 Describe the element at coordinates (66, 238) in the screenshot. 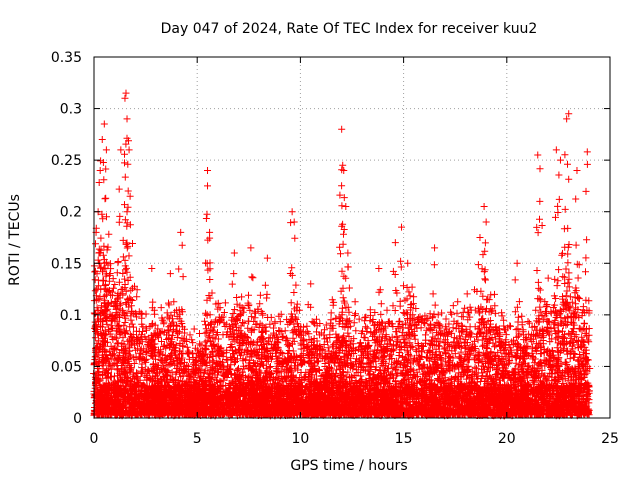

I see `y-tick-labels: 0 0.05 0.1 0.15 0.2 0.25 0.3 0.35` at that location.